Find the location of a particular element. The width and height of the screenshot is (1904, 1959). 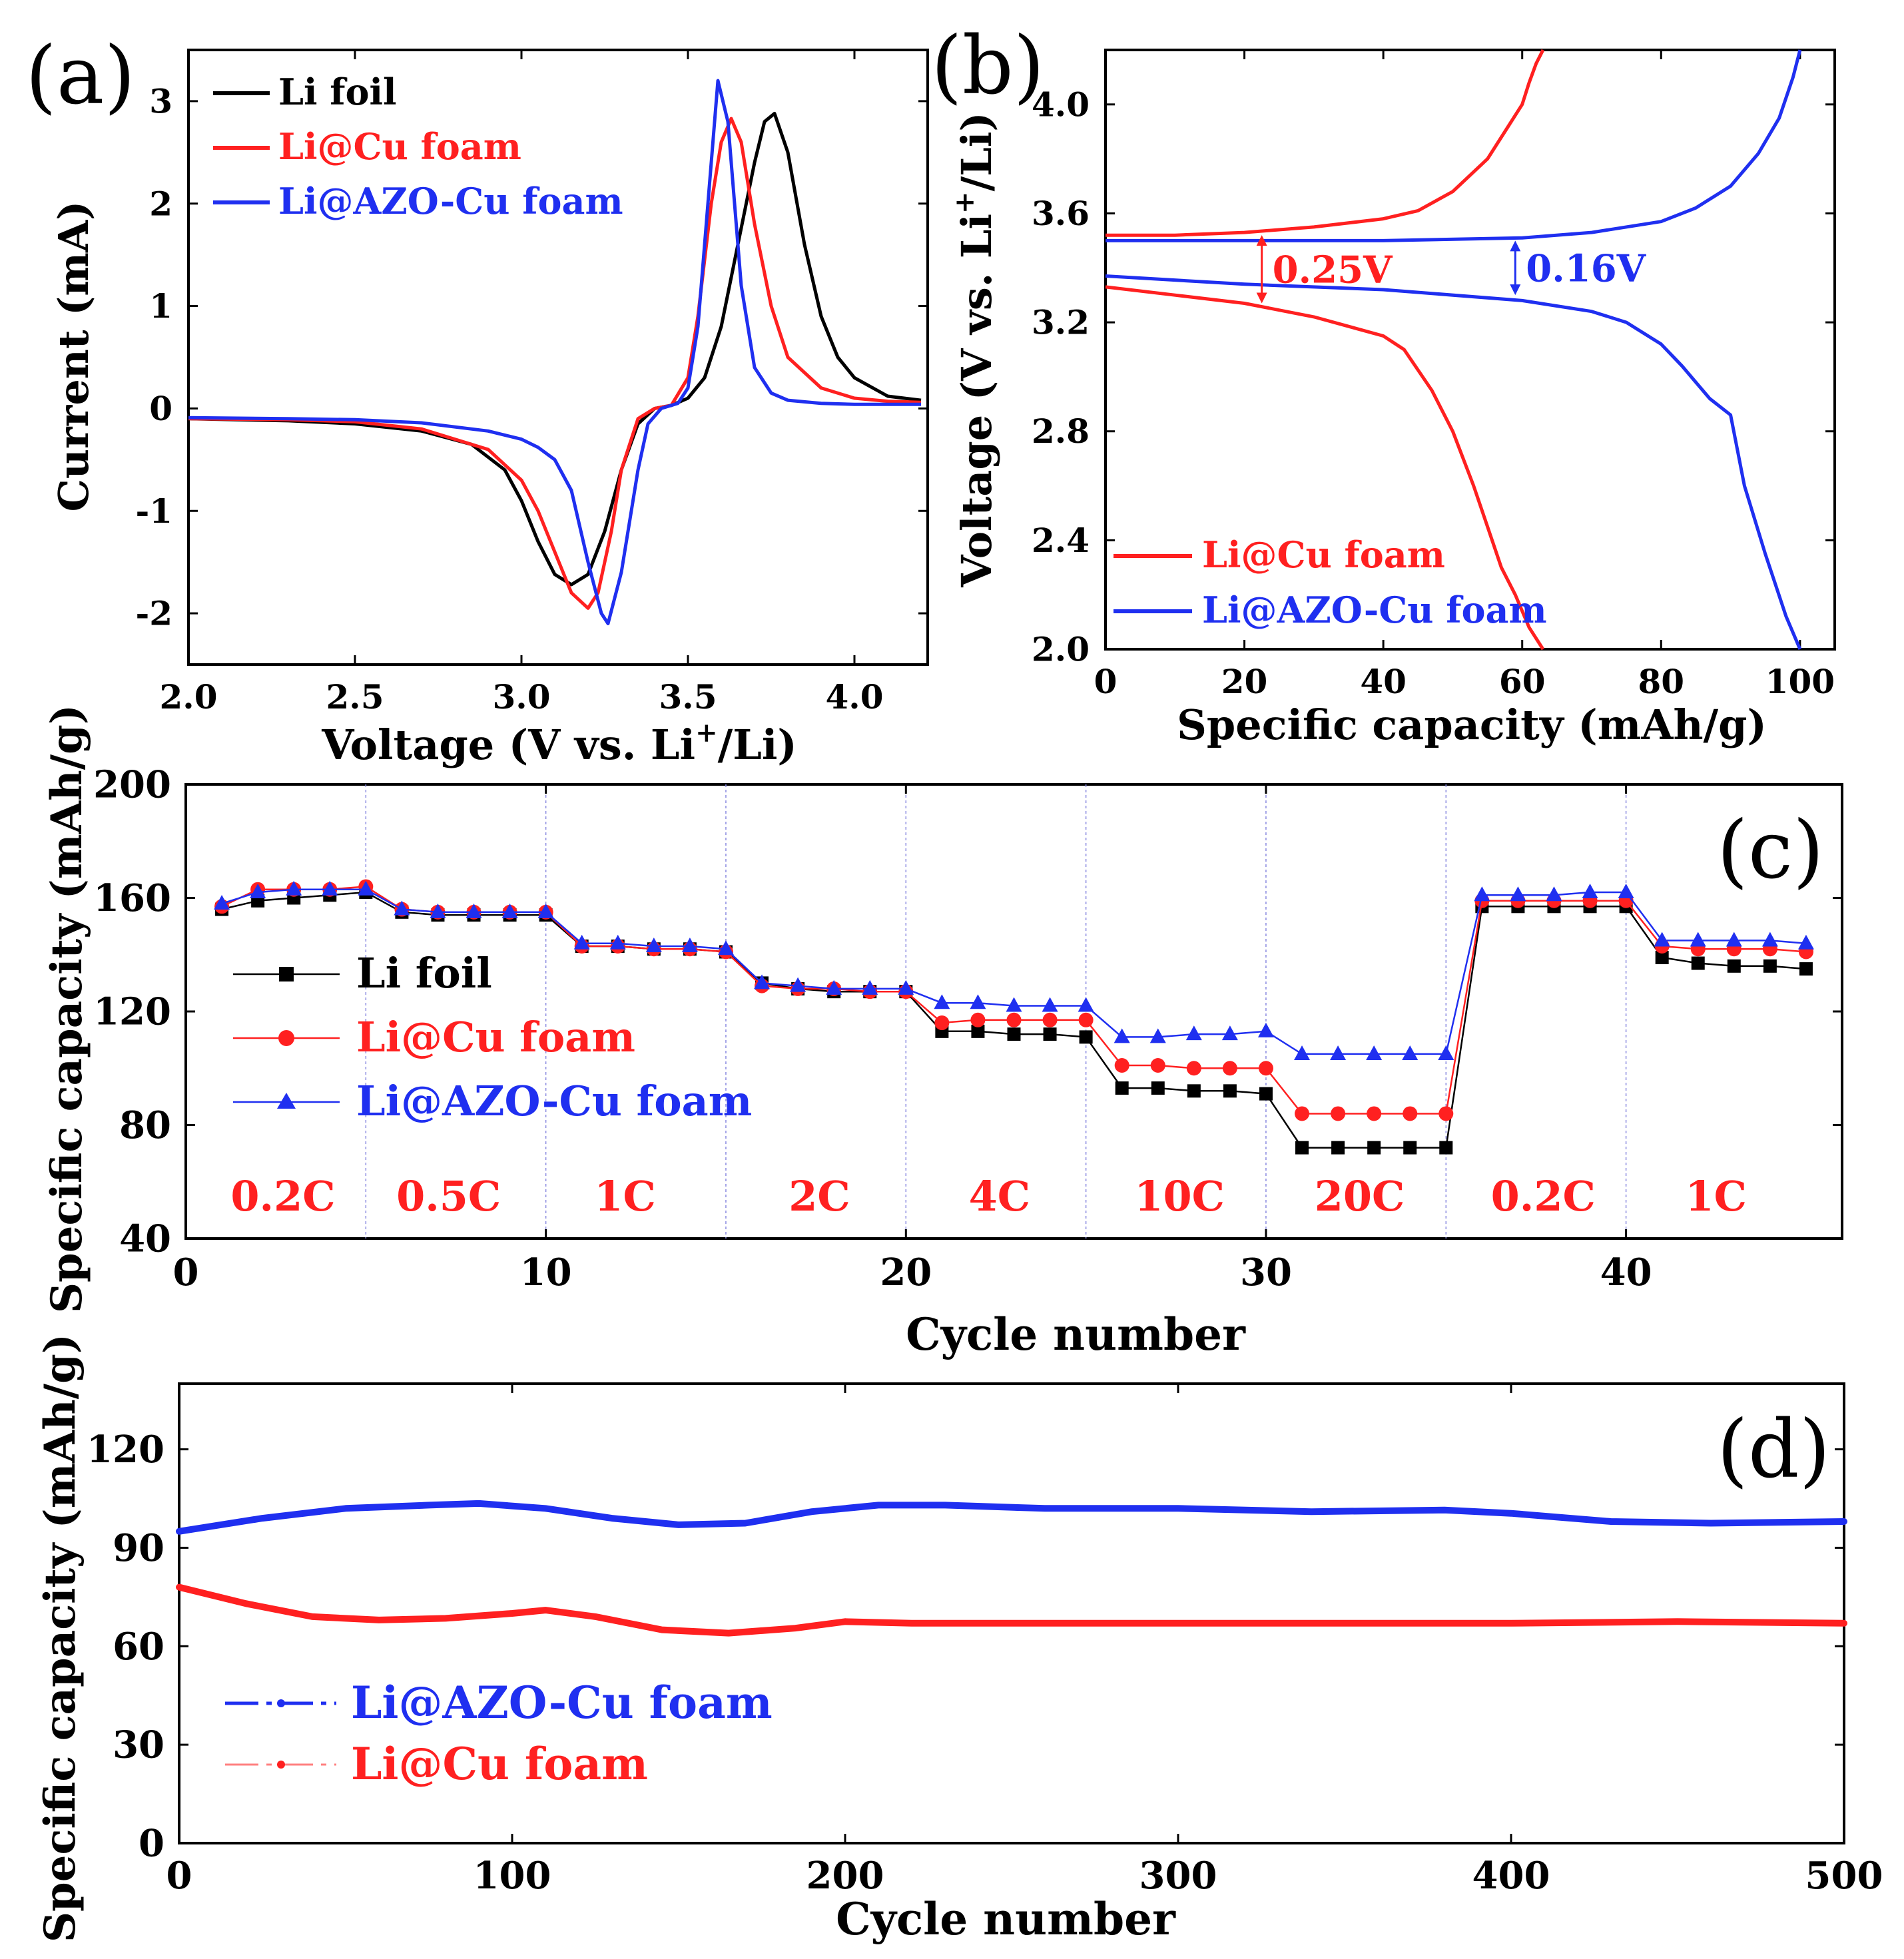

panel-b-y-label-main: Voltage (V vs. Li is located at coordinates (977, 401).